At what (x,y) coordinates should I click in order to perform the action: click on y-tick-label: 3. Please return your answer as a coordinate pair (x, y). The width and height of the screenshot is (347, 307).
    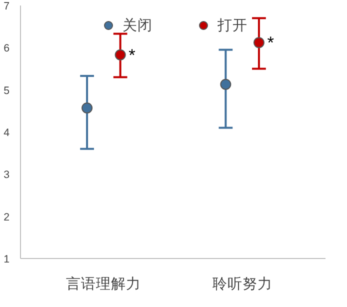
    Looking at the image, I should click on (7, 175).